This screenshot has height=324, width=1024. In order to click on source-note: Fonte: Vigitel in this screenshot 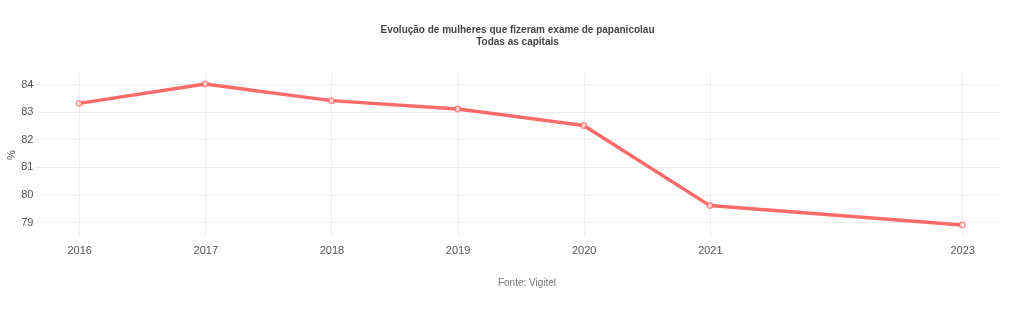, I will do `click(527, 282)`.